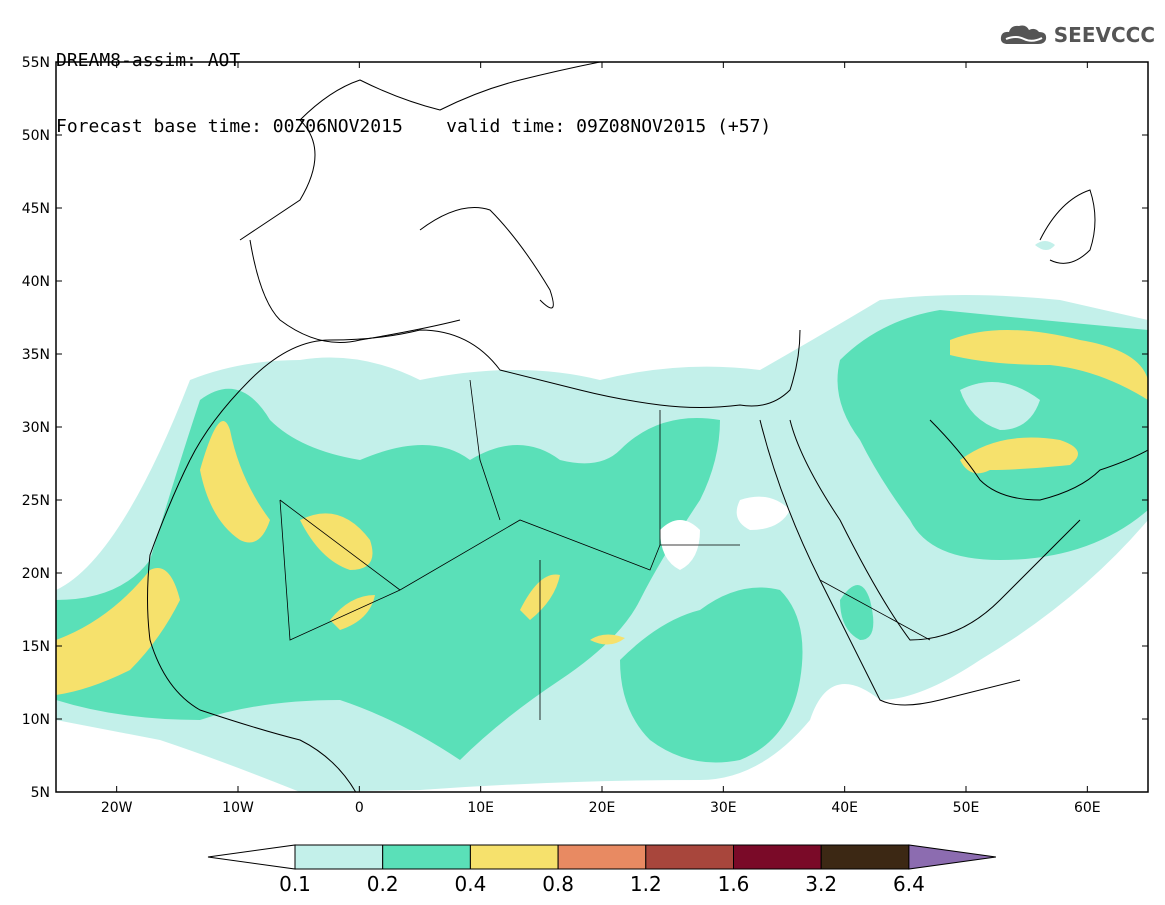 The width and height of the screenshot is (1165, 905). What do you see at coordinates (1049, 365) in the screenshot?
I see `aot-band-0.4-iran` at bounding box center [1049, 365].